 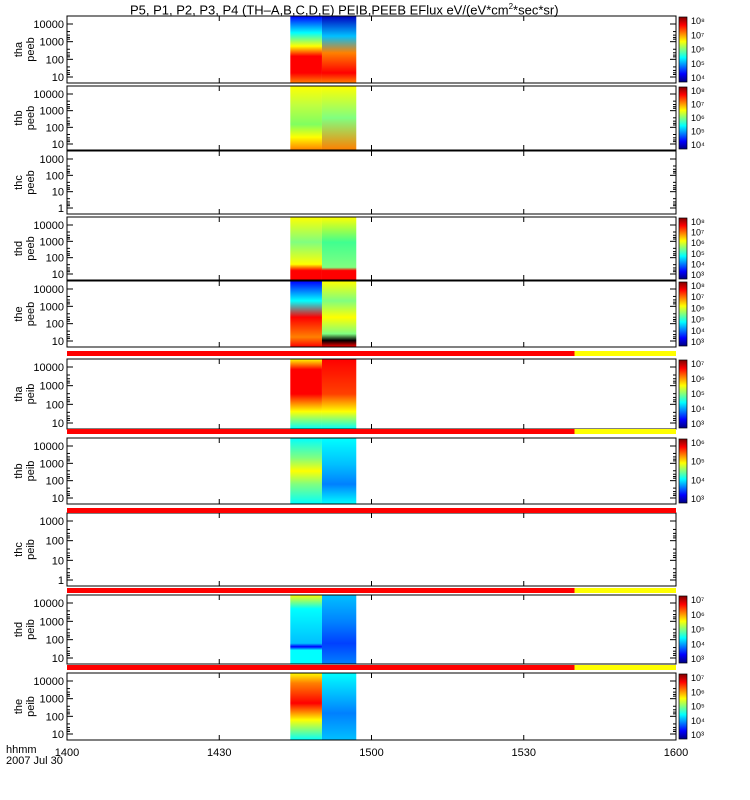 I want to click on panel-thb-peeb: 10000 1000 100 10 thb peeb 10⁸ 10⁷ 10⁶ 10⁵ 10⁴, so click(x=359, y=118).